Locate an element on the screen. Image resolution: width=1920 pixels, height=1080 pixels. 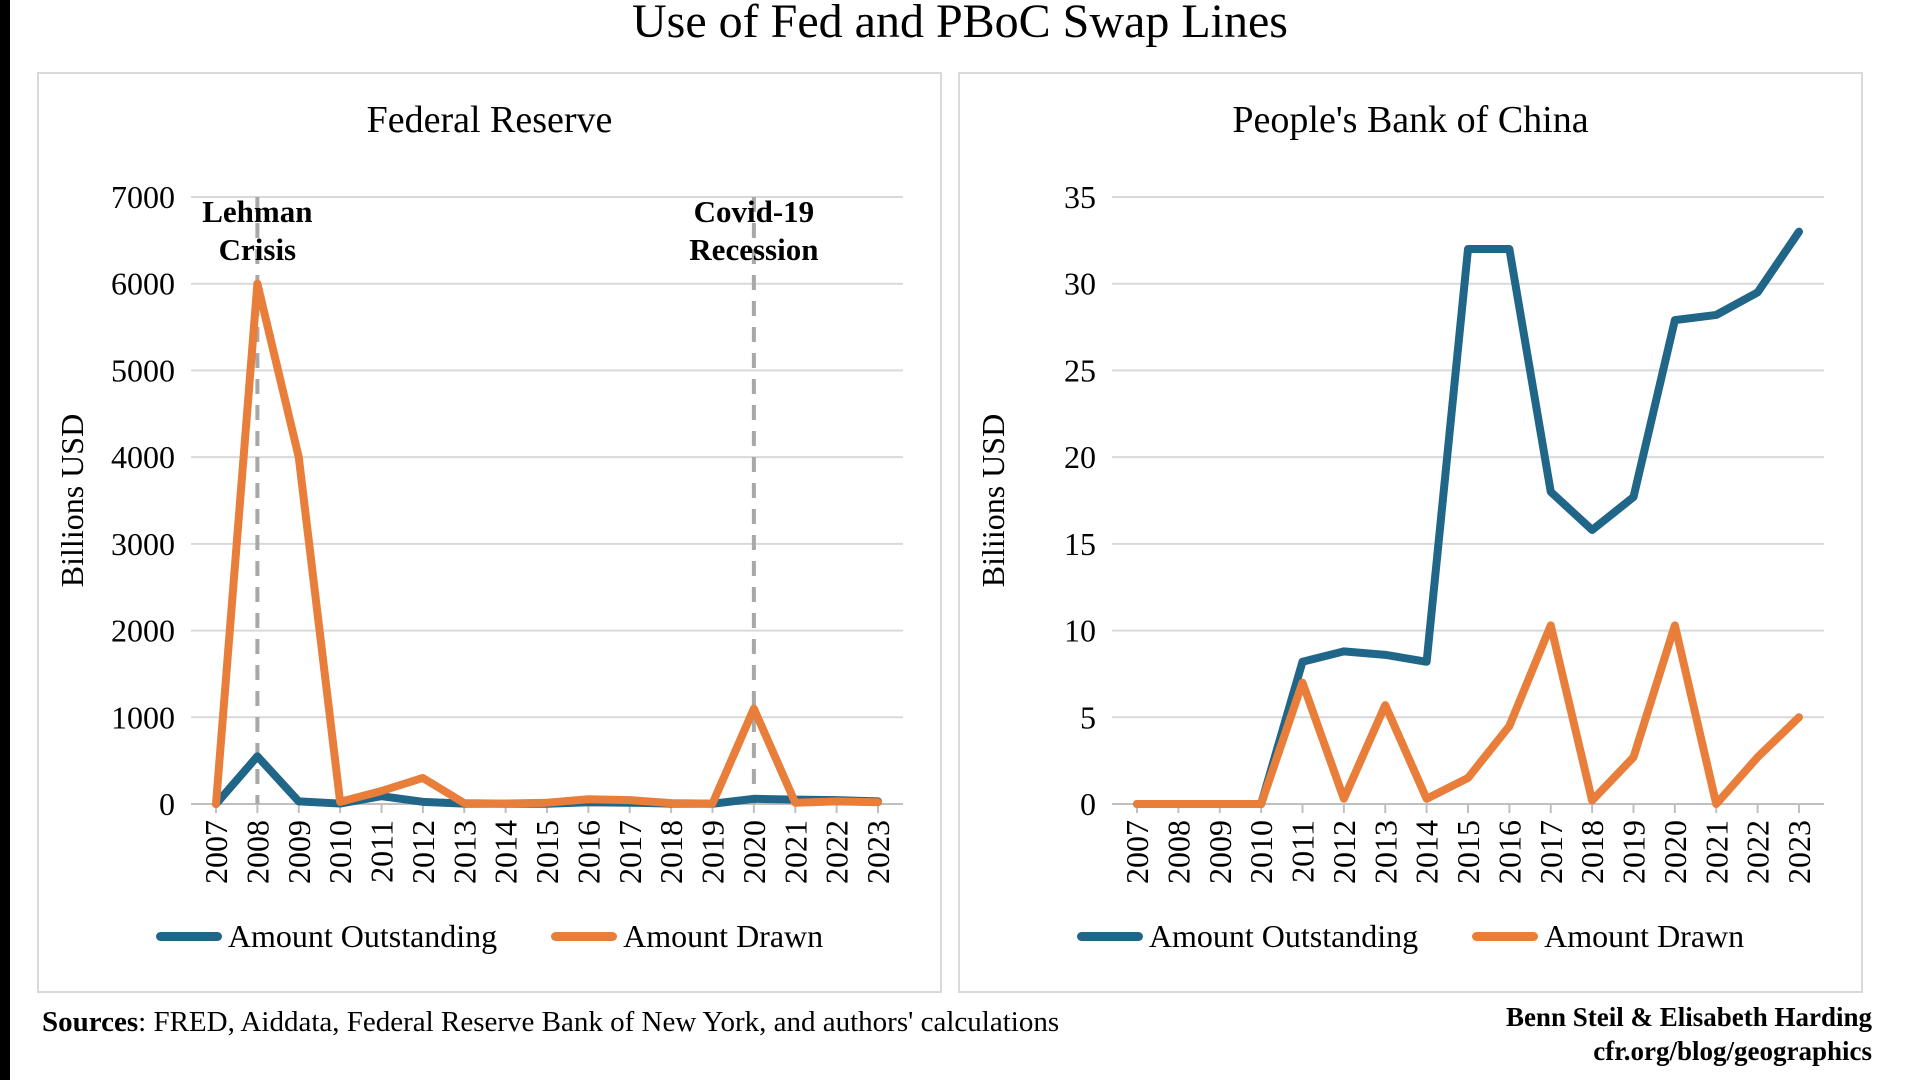
screenshot-left-black-strip is located at coordinates (5, 540).